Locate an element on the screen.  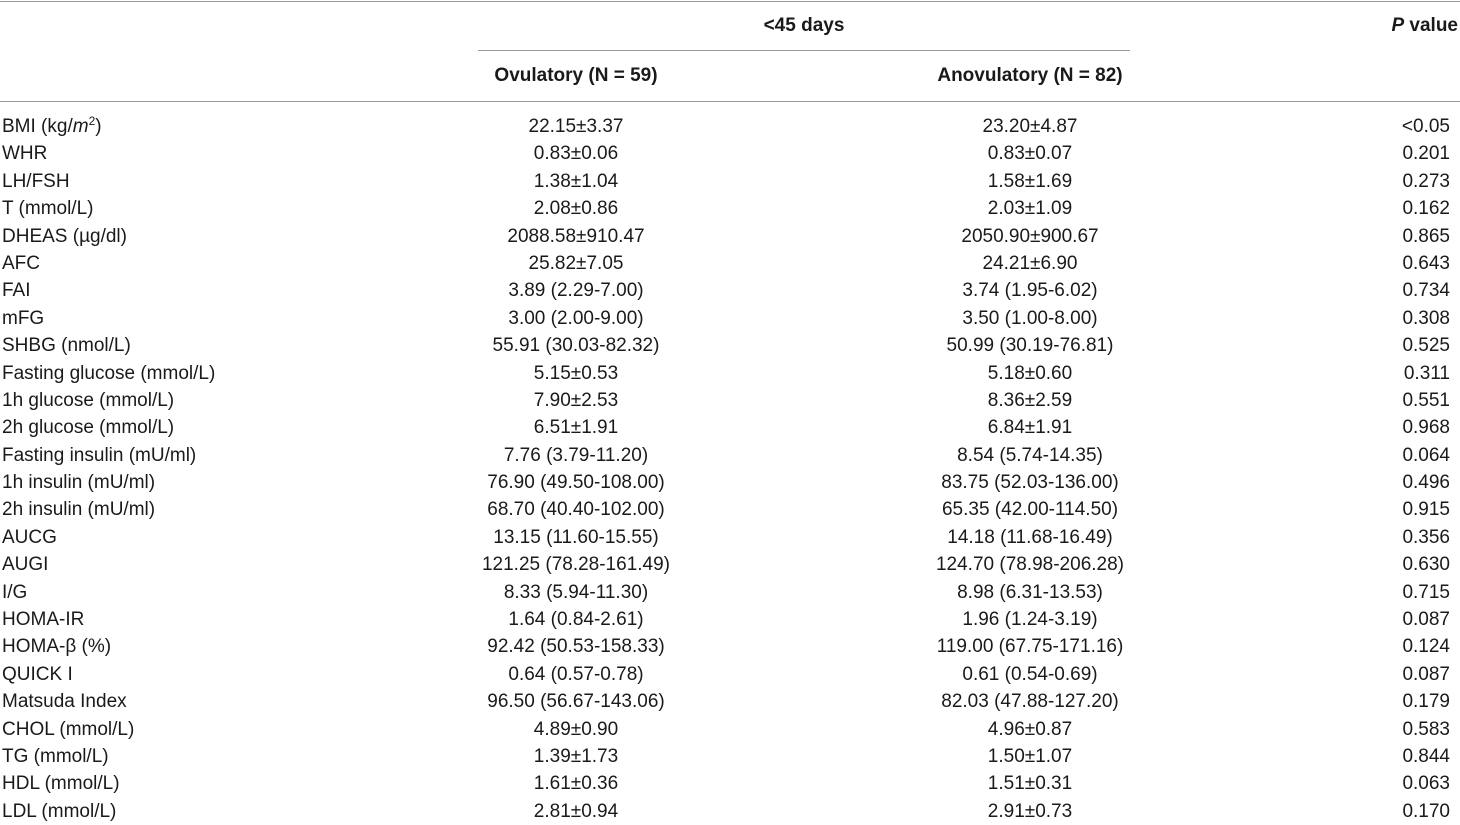
row-label: LH/FSH is located at coordinates (36, 181).